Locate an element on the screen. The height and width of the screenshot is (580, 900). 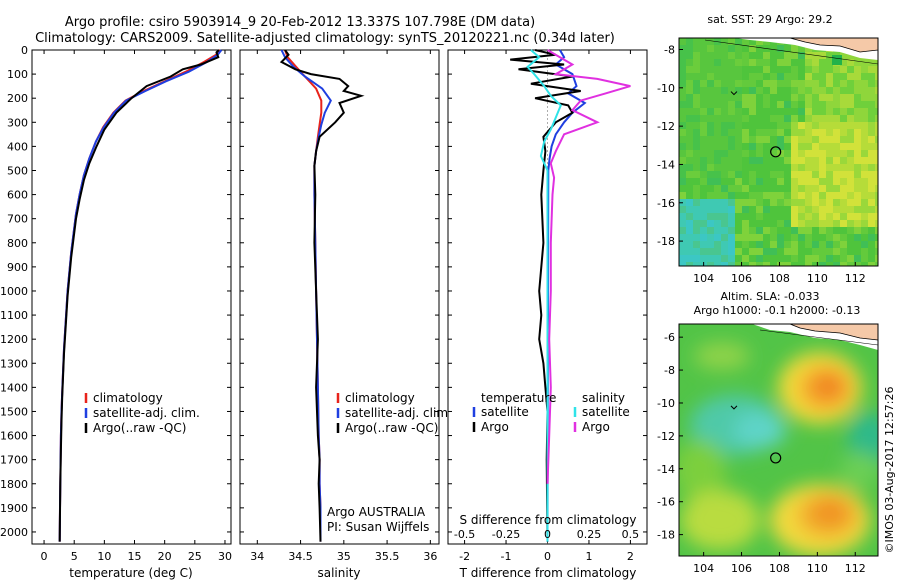
sst-map-title: sat. SST: 29 Argo: 29.2 is located at coordinates (769, 19).